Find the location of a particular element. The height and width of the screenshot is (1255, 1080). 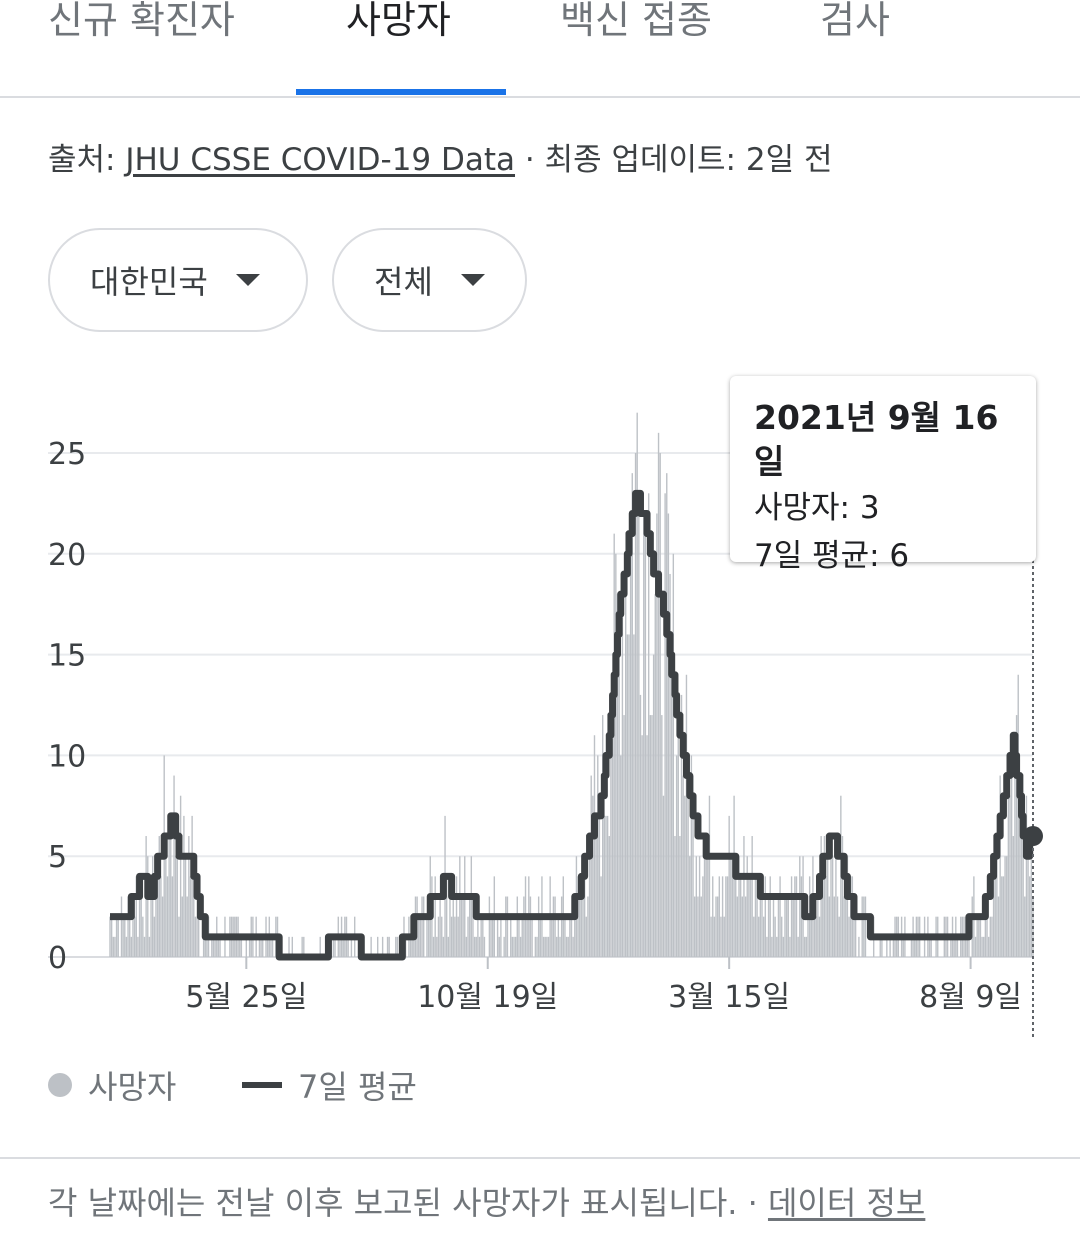

tab-vaccinations: 백신 접종 is located at coordinates (636, 21).